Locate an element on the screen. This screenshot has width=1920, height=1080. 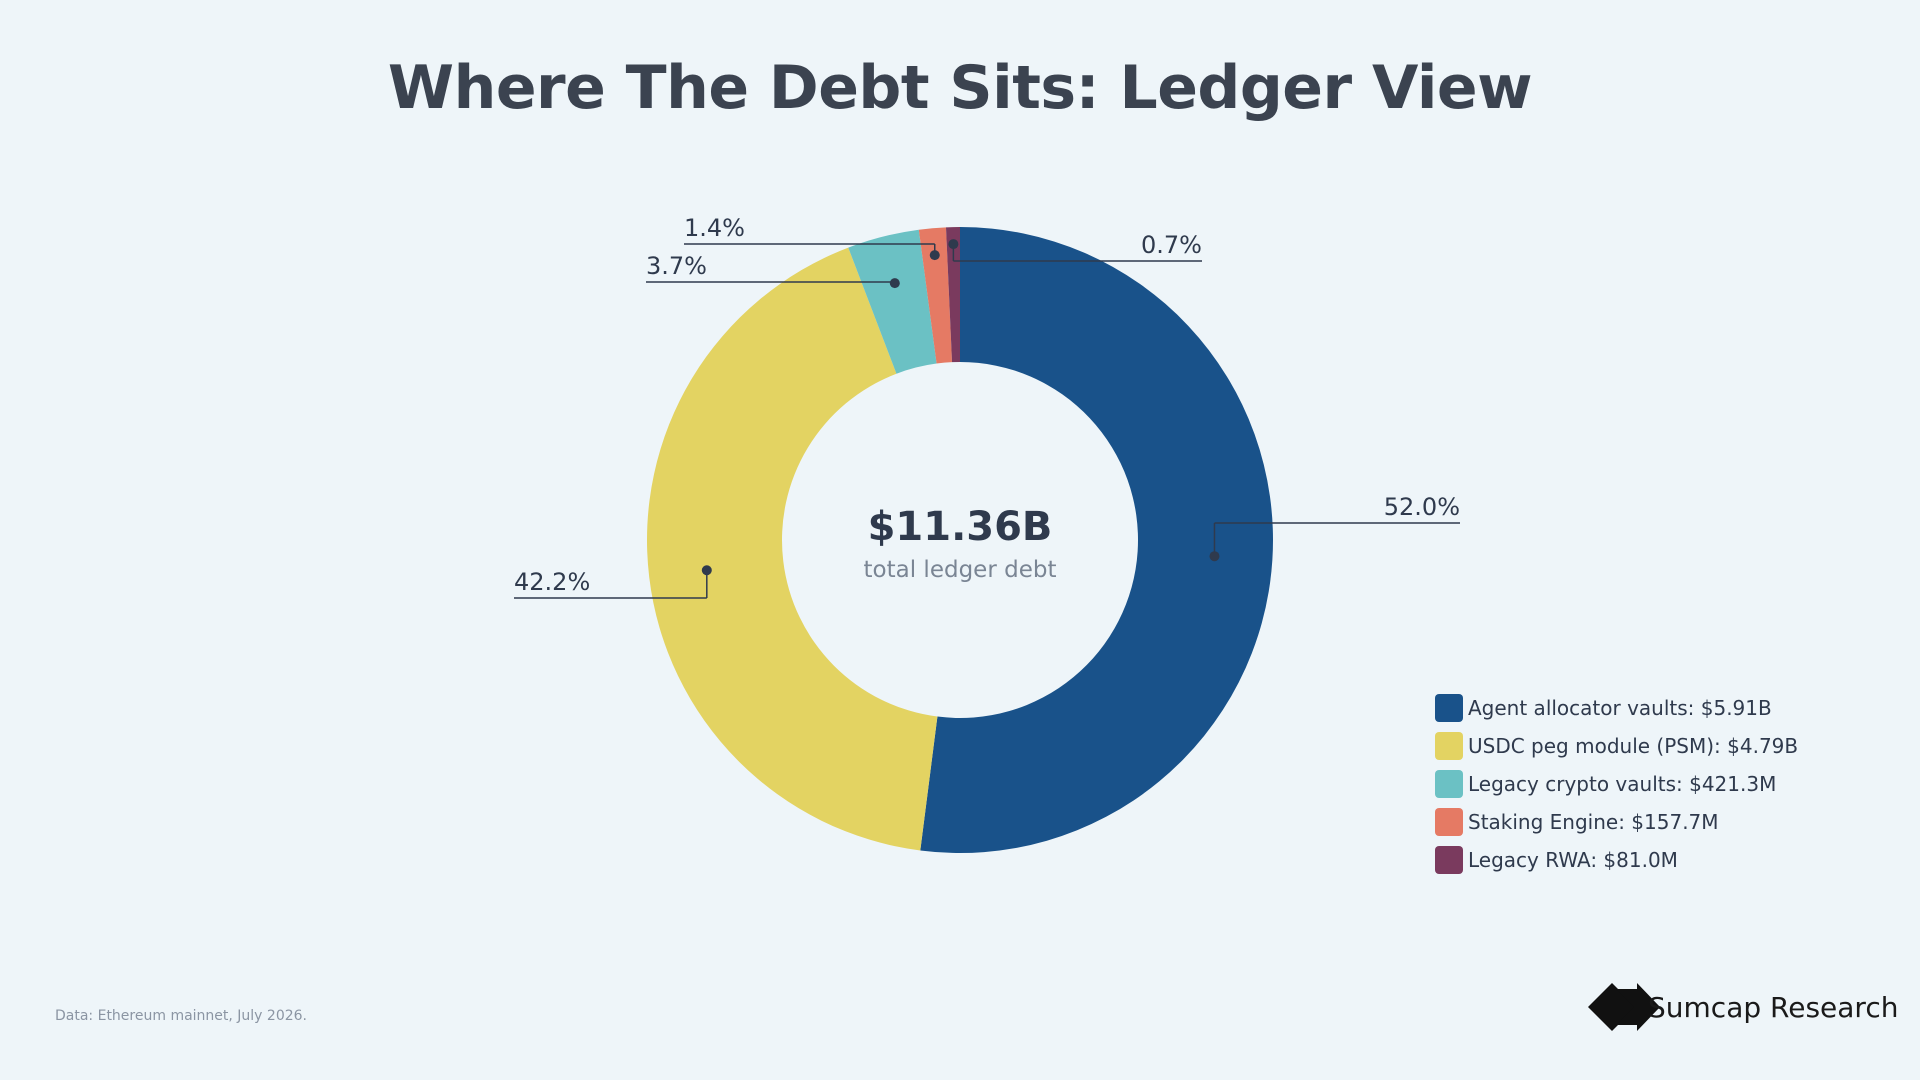
chart-title: Where The Debt Sits: Ledger View is located at coordinates (960, 88).